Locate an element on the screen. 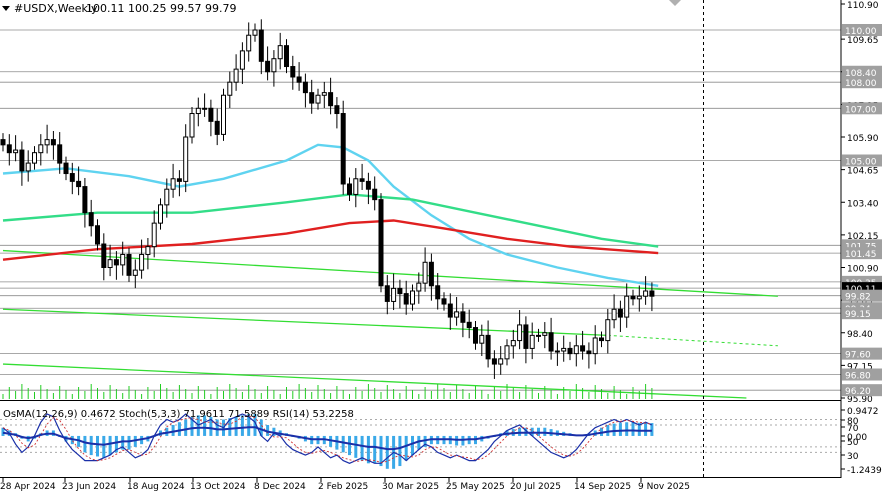  price-tick-label: 110.90 is located at coordinates (863, 6).